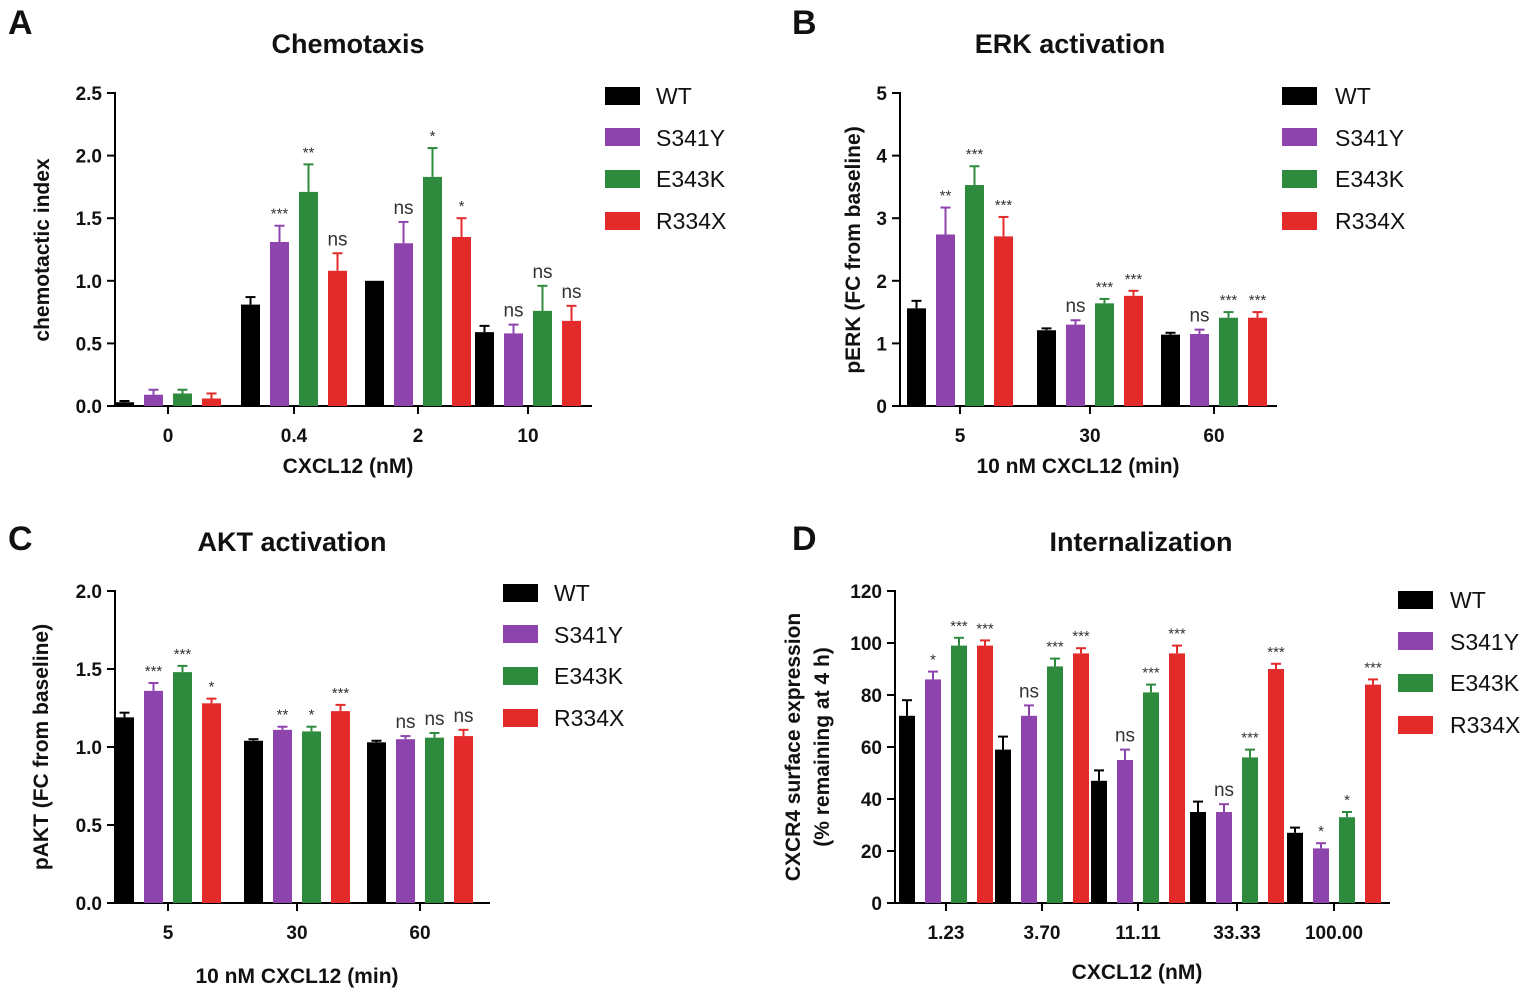  What do you see at coordinates (1459, 662) in the screenshot?
I see `legend-d: WT S341Y E343K R334X` at bounding box center [1459, 662].